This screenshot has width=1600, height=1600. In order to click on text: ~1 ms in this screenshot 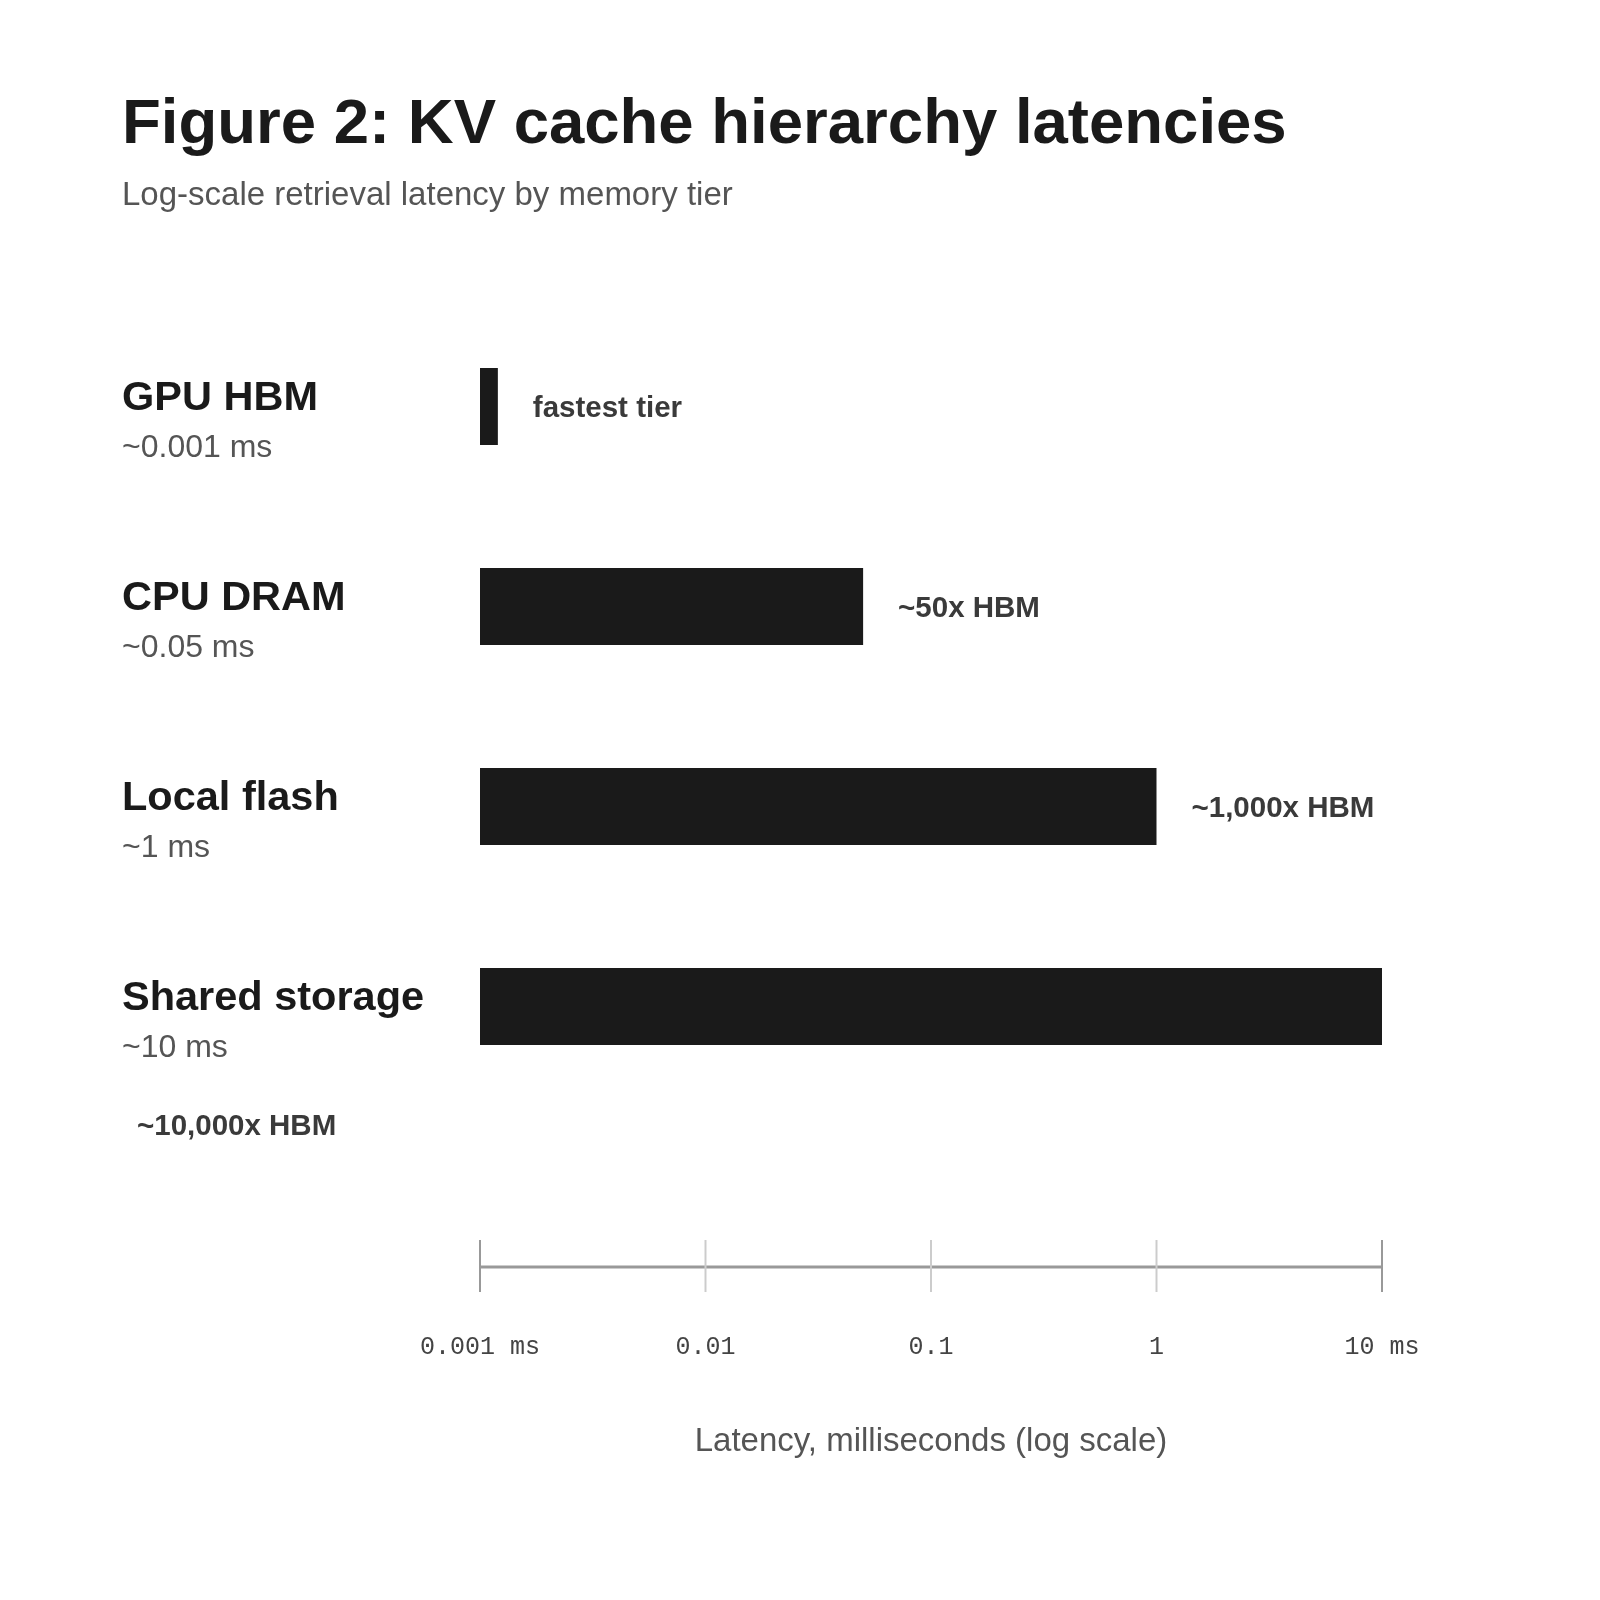, I will do `click(166, 845)`.